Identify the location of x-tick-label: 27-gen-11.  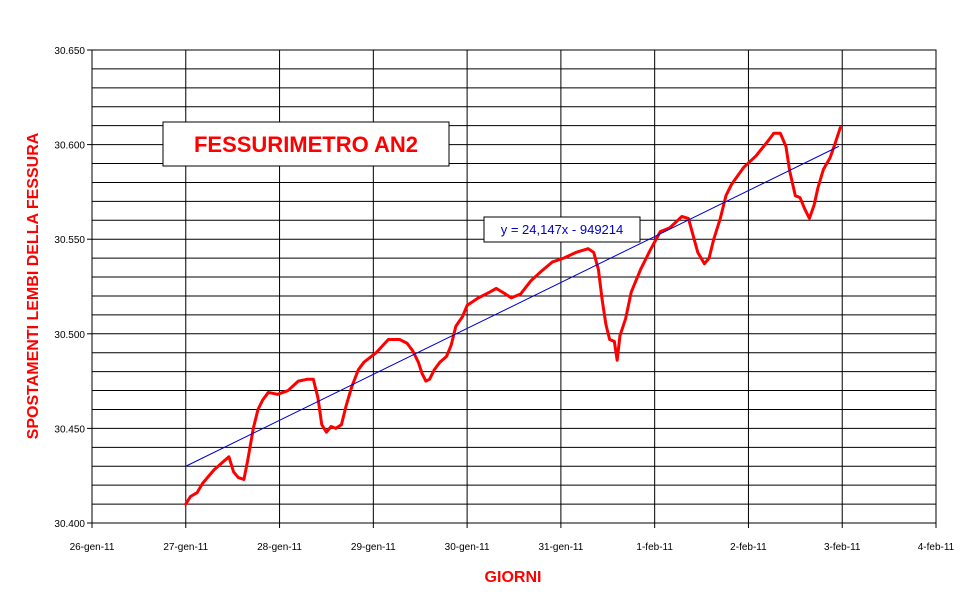
(185, 547).